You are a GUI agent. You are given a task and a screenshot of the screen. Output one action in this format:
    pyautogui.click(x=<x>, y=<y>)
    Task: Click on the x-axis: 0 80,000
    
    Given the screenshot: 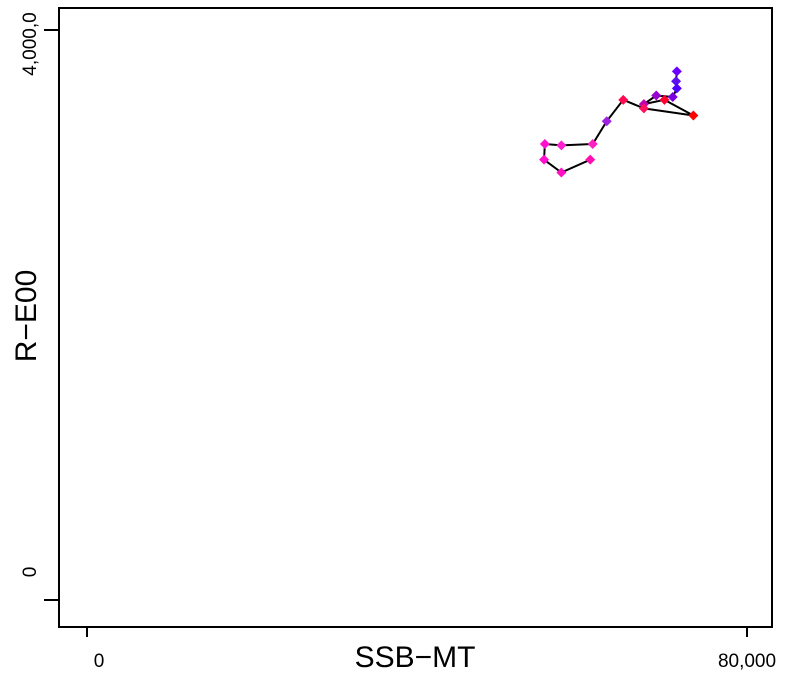 What is the action you would take?
    pyautogui.click(x=431, y=649)
    